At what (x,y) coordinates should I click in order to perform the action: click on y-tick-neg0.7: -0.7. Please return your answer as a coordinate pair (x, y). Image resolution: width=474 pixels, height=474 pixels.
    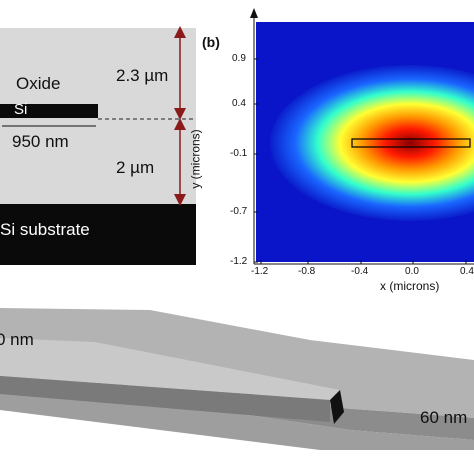
    Looking at the image, I should click on (239, 211).